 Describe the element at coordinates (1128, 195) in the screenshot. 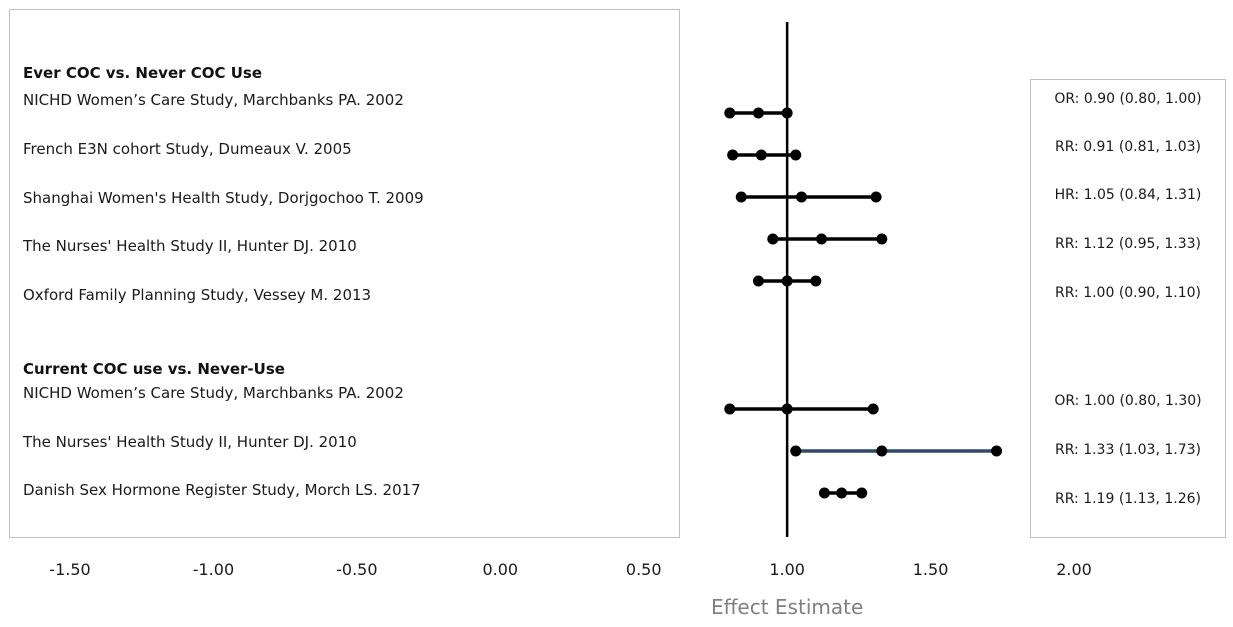

I see `effect-estimate-label: HR: 1.05 (0.84, 1.31)` at that location.